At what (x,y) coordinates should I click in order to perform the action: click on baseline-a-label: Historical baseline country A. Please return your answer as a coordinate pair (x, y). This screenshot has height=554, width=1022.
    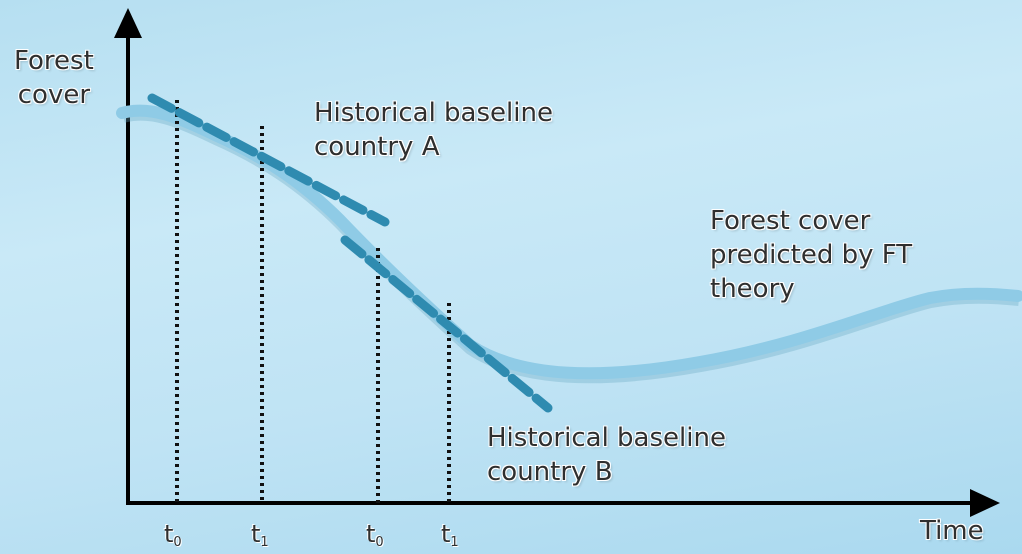
    Looking at the image, I should click on (433, 130).